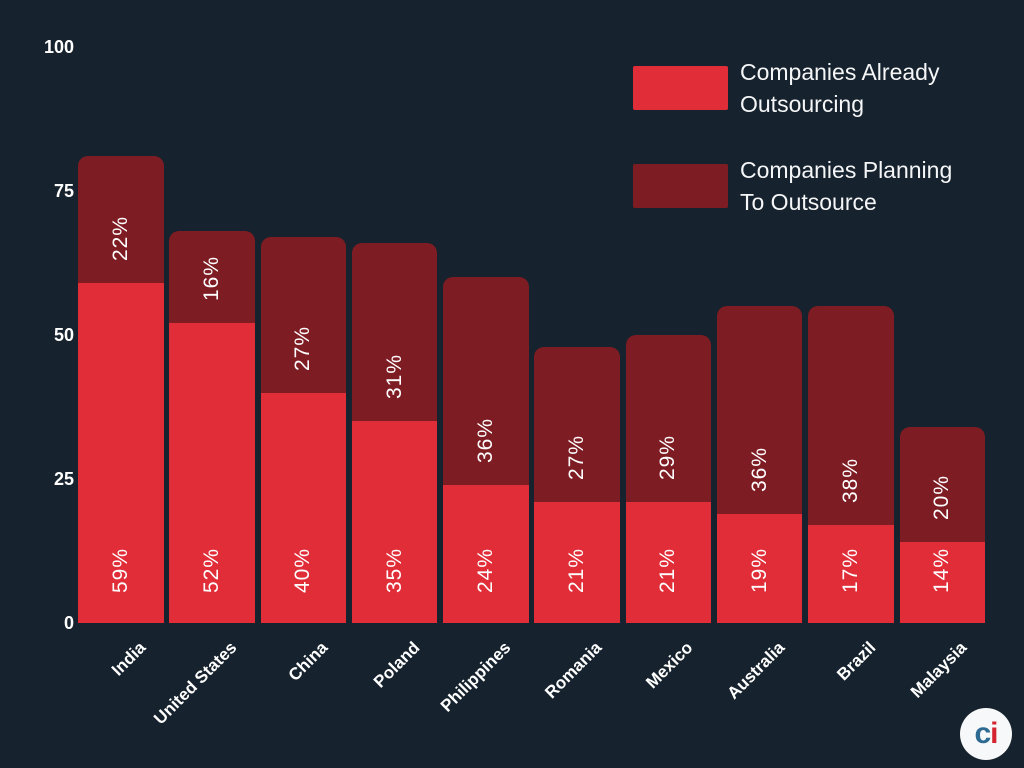 The image size is (1024, 768). Describe the element at coordinates (212, 570) in the screenshot. I see `bar-value-label-already: 52%` at that location.